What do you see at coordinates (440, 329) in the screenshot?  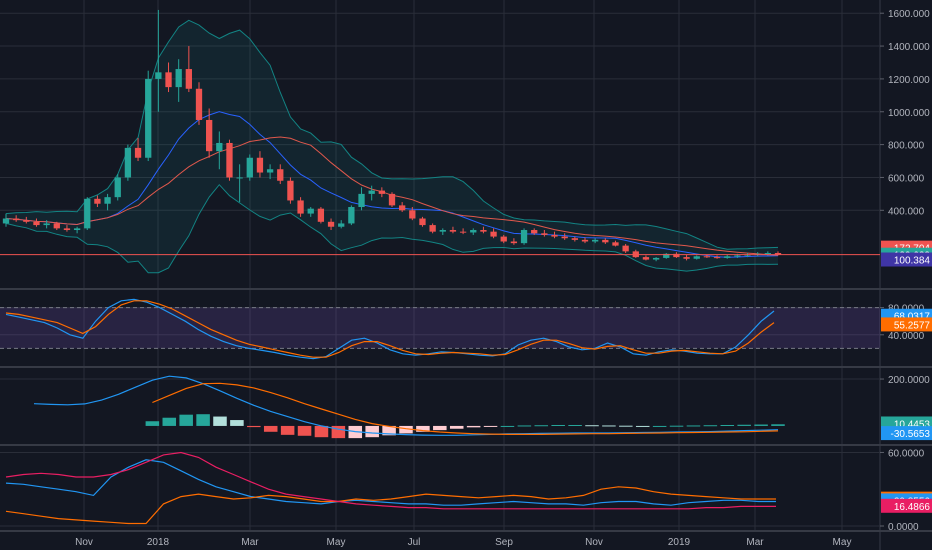 I see `stochastic-panel` at bounding box center [440, 329].